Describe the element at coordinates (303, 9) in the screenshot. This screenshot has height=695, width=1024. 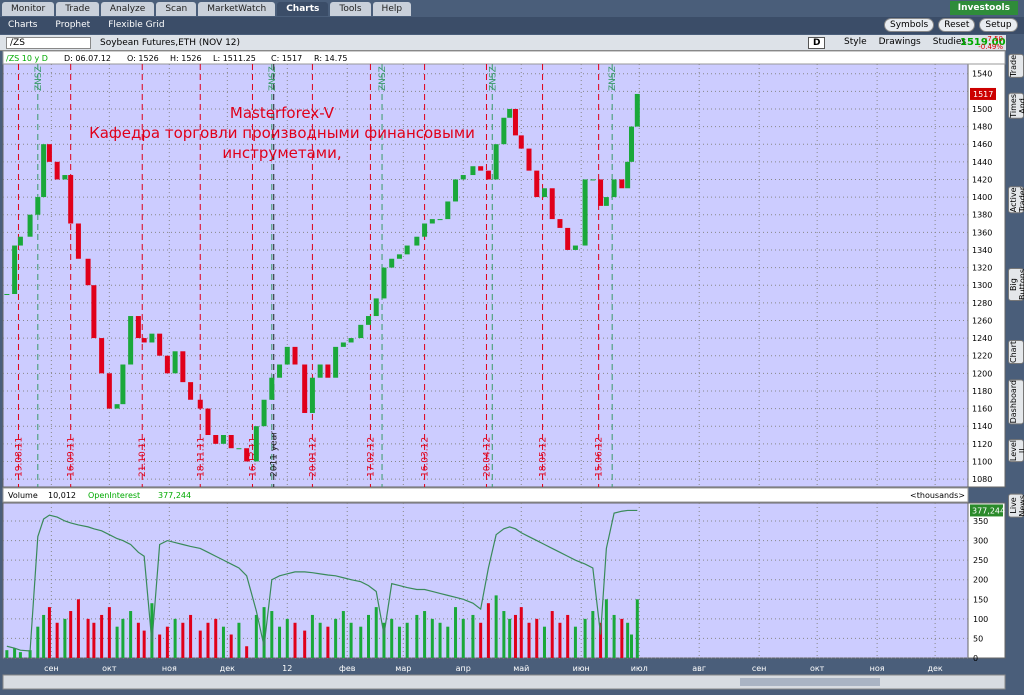
I see `tab: Charts` at that location.